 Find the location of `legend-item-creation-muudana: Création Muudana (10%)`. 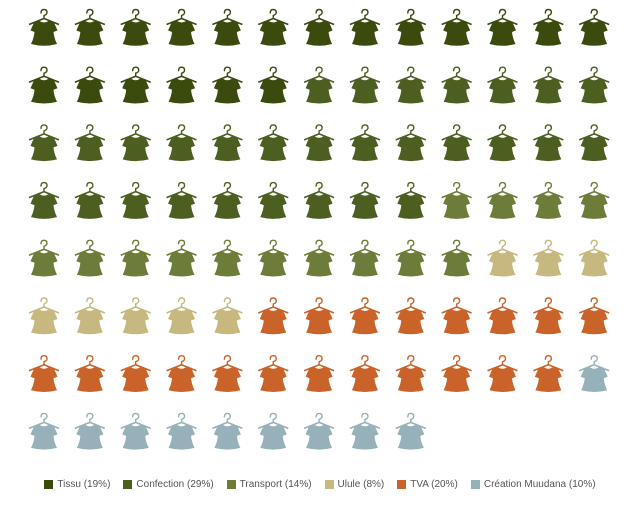

legend-item-creation-muudana: Création Muudana (10%) is located at coordinates (533, 484).